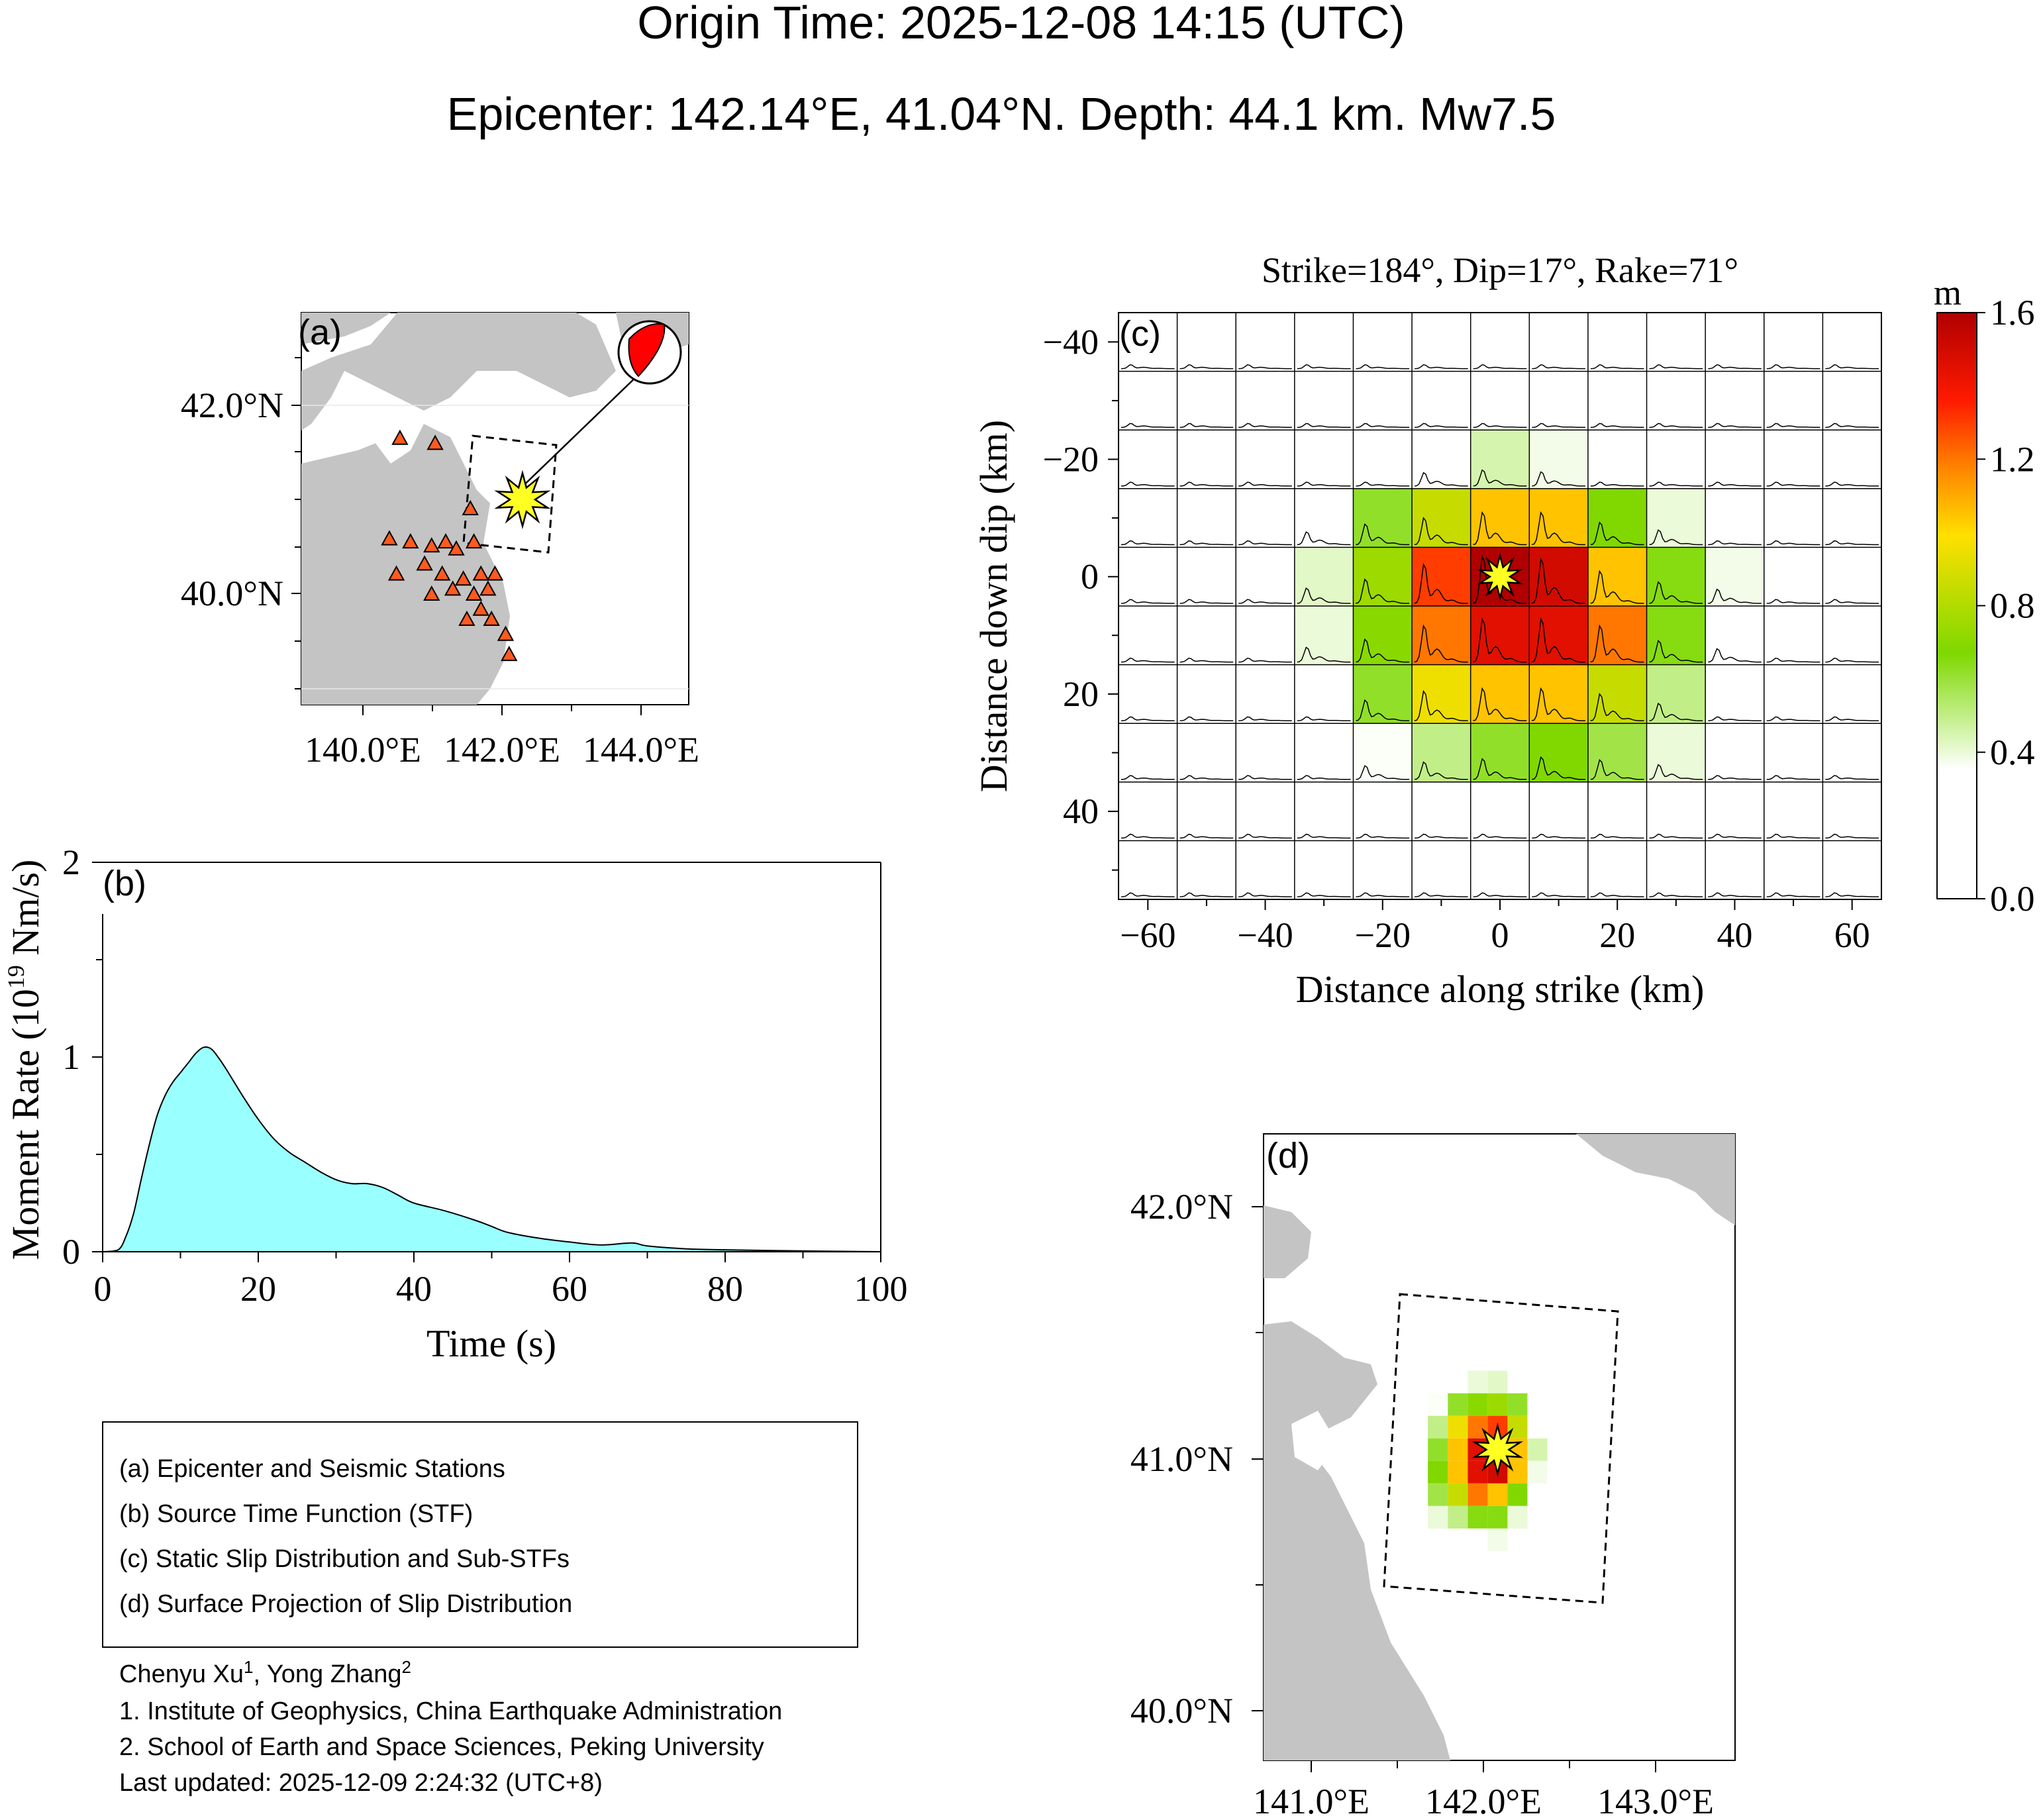  What do you see at coordinates (491, 1343) in the screenshot?
I see `stf-xlabel: Time (s)` at bounding box center [491, 1343].